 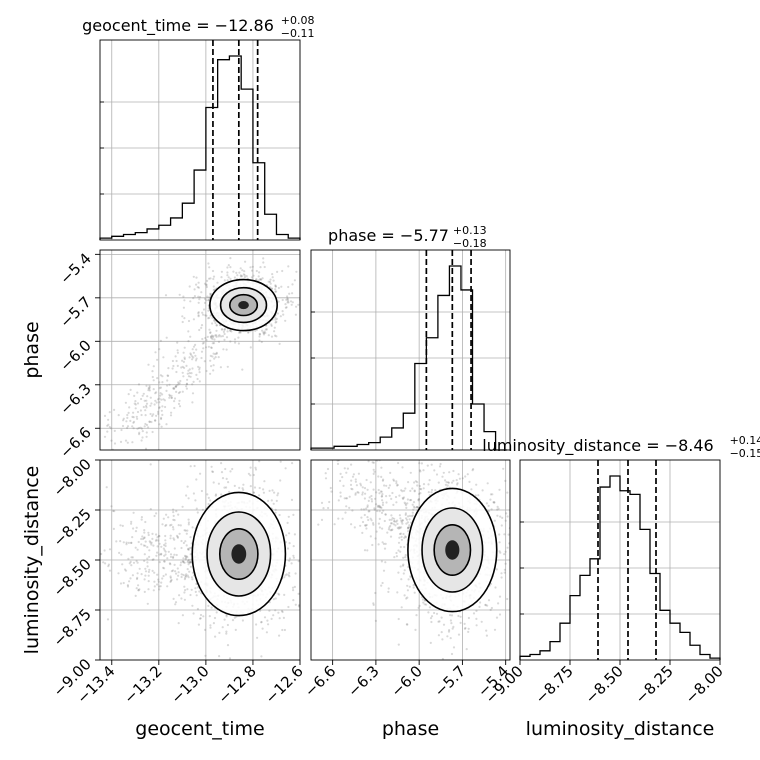 What do you see at coordinates (620, 729) in the screenshot?
I see `xlabel-luminosity_distance: luminosity_distance` at bounding box center [620, 729].